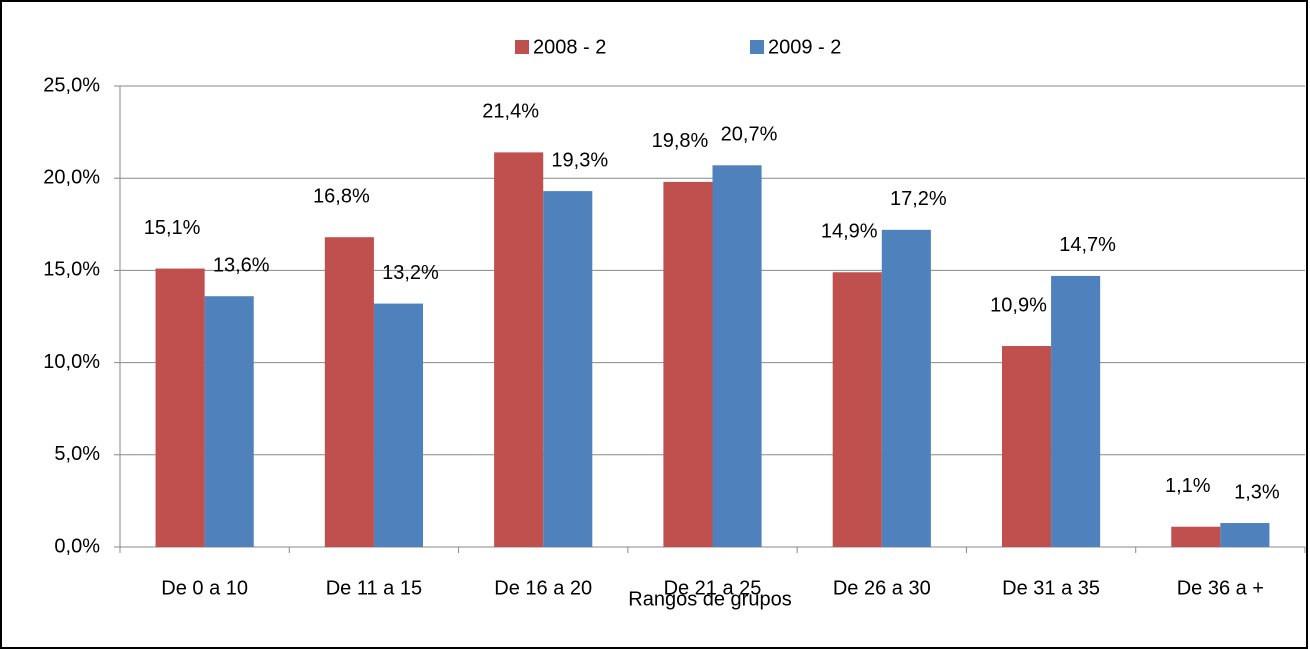  I want to click on x-tick-label: De 0 a 10, so click(204, 588).